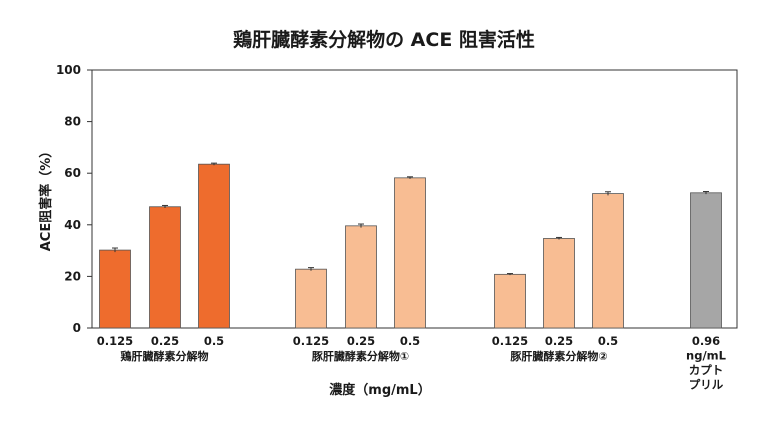 The image size is (769, 429). What do you see at coordinates (77, 328) in the screenshot?
I see `y-tick-label: 0` at bounding box center [77, 328].